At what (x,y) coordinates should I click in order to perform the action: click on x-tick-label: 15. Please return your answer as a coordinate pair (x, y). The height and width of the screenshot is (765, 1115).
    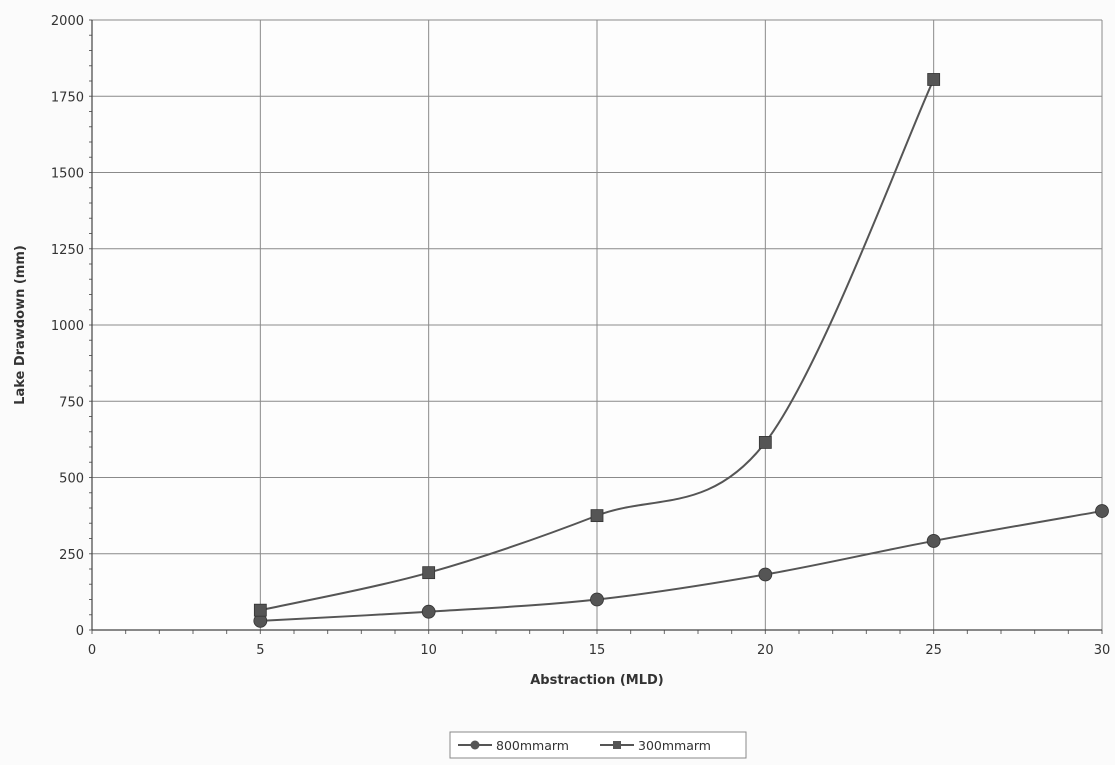
    Looking at the image, I should click on (597, 650).